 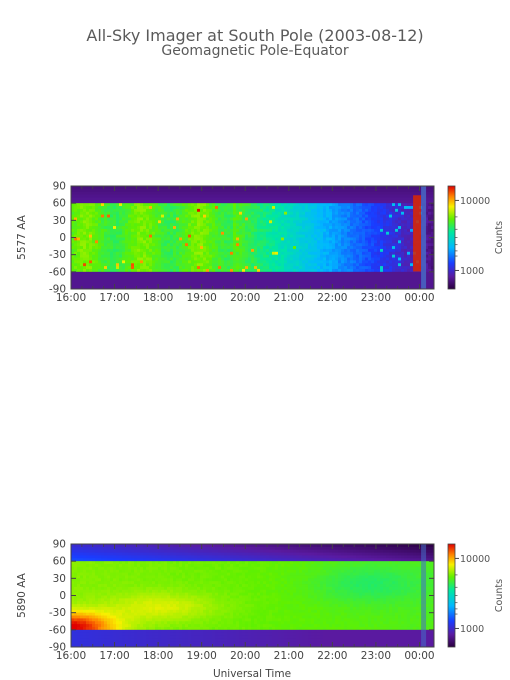 What do you see at coordinates (254, 51) in the screenshot?
I see `chart-subtitle: Geomagnetic Pole-Equator` at bounding box center [254, 51].